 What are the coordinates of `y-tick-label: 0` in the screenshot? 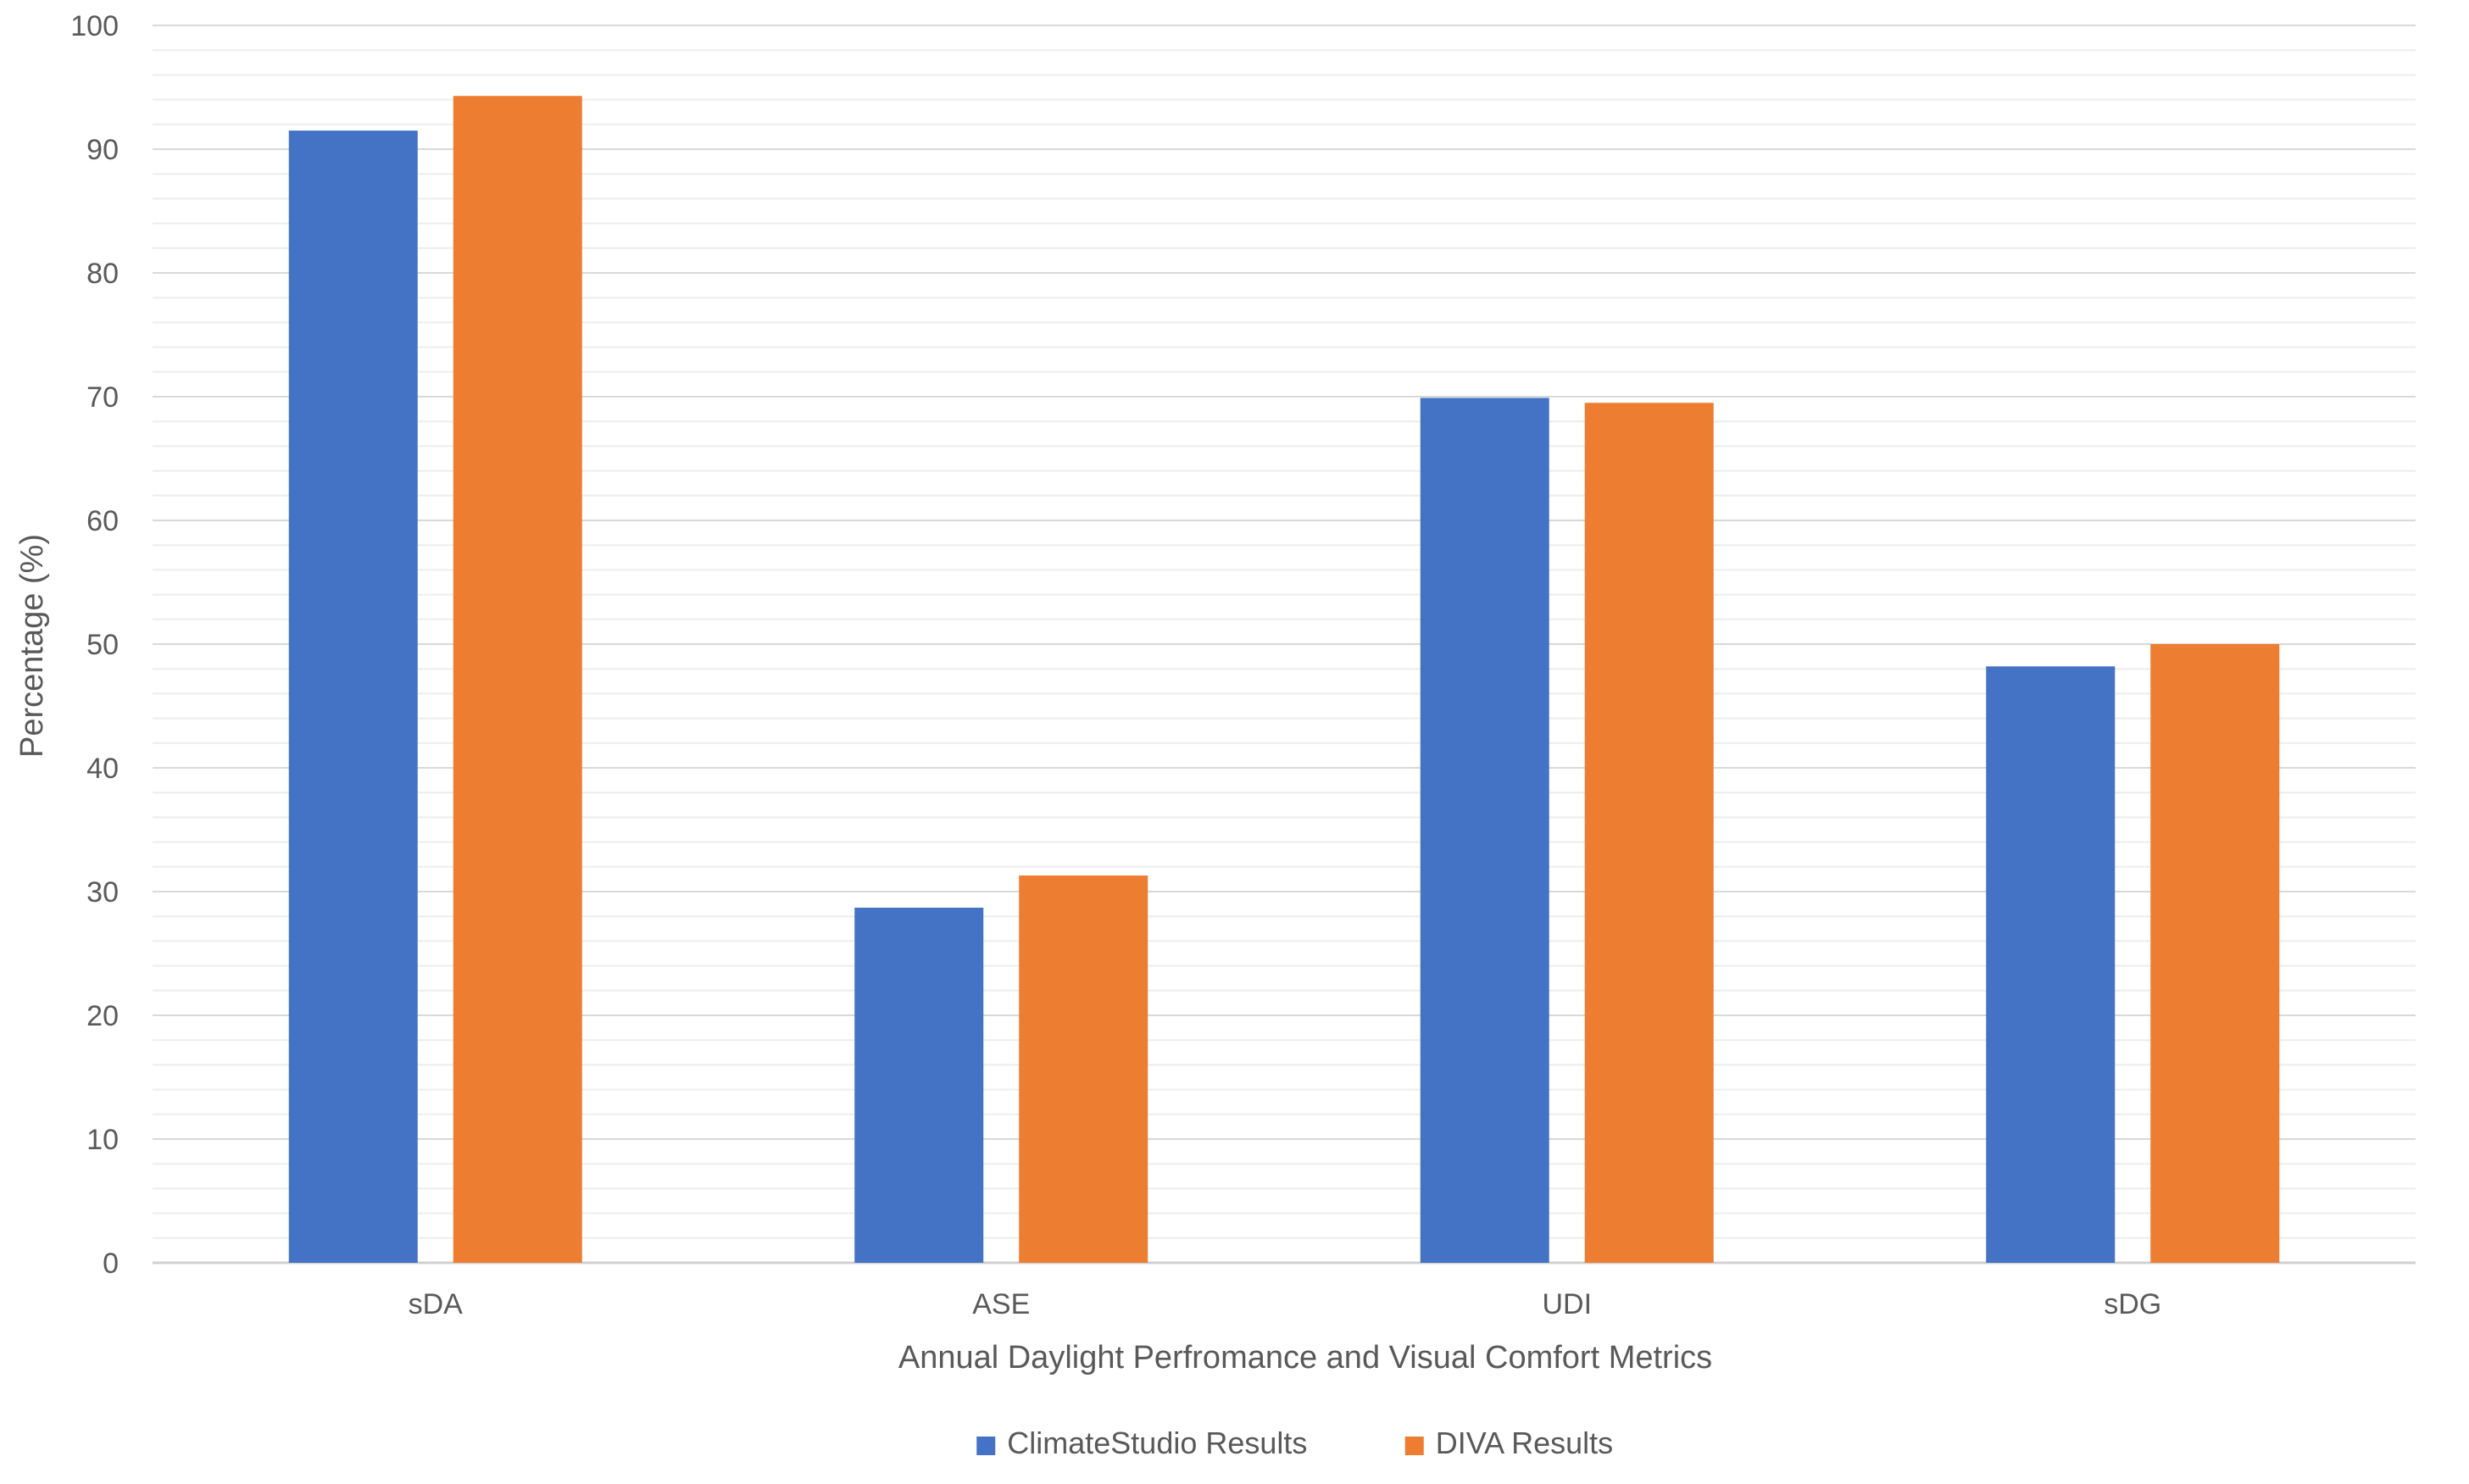 It's located at (111, 1264).